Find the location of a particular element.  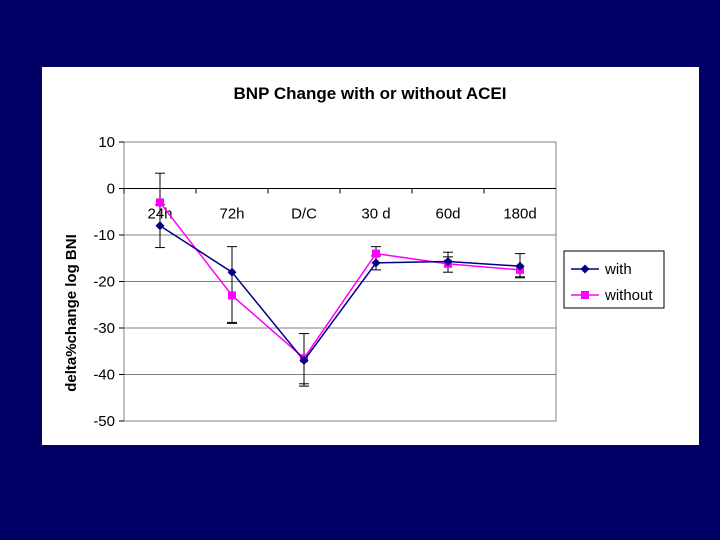

chart-title: BNP Change with or without ACEI is located at coordinates (370, 93).